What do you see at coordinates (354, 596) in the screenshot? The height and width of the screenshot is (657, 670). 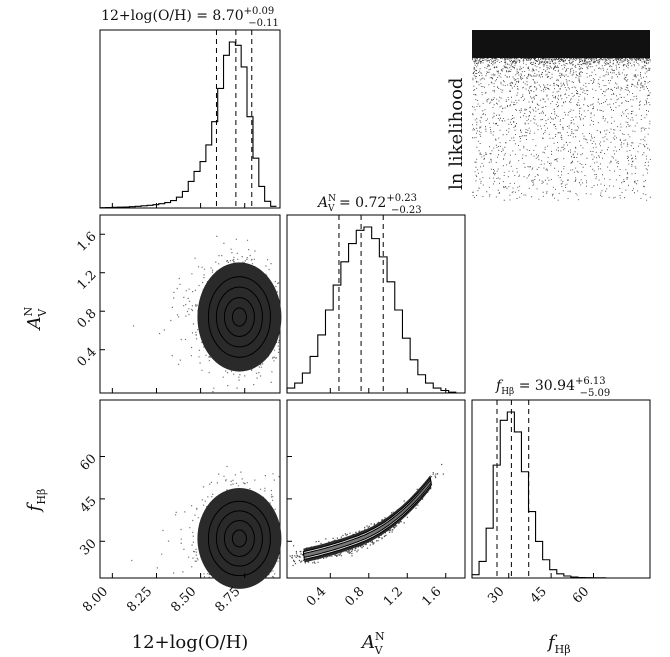 I see `av-xtick-label: 0.8` at bounding box center [354, 596].